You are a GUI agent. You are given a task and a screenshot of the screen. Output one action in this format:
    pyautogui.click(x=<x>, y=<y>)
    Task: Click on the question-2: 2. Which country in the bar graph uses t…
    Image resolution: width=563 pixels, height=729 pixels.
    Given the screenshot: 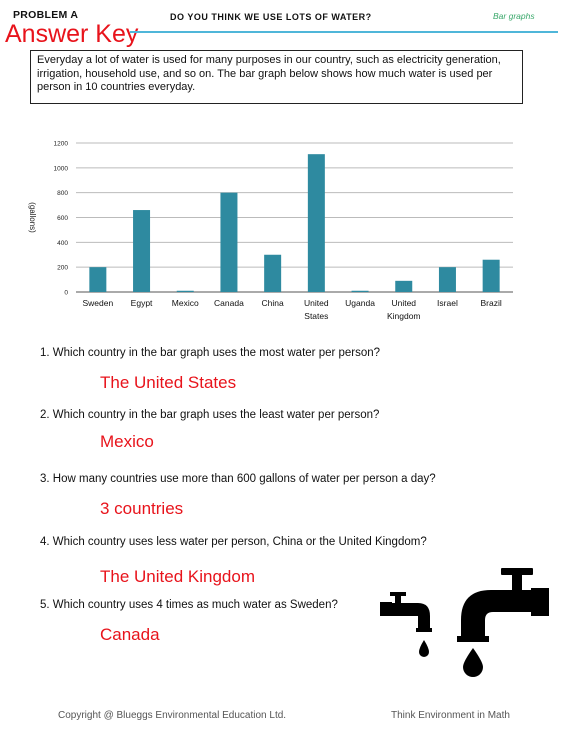 What is the action you would take?
    pyautogui.click(x=210, y=415)
    